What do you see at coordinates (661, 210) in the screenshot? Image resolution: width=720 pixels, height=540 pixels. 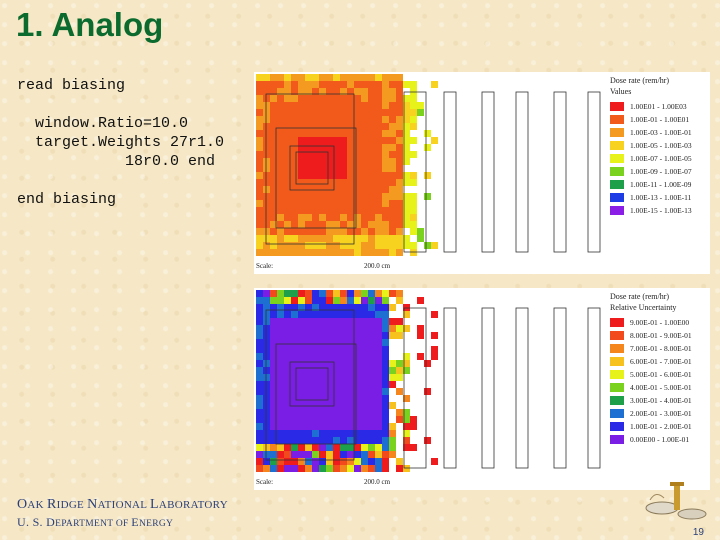 I see `legend-label: 1.00E-15 - 1.00E-13` at bounding box center [661, 210].